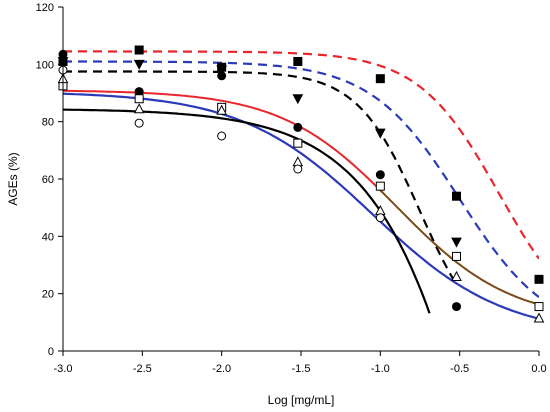  Describe the element at coordinates (380, 369) in the screenshot. I see `x-tick-label: -1.0` at that location.